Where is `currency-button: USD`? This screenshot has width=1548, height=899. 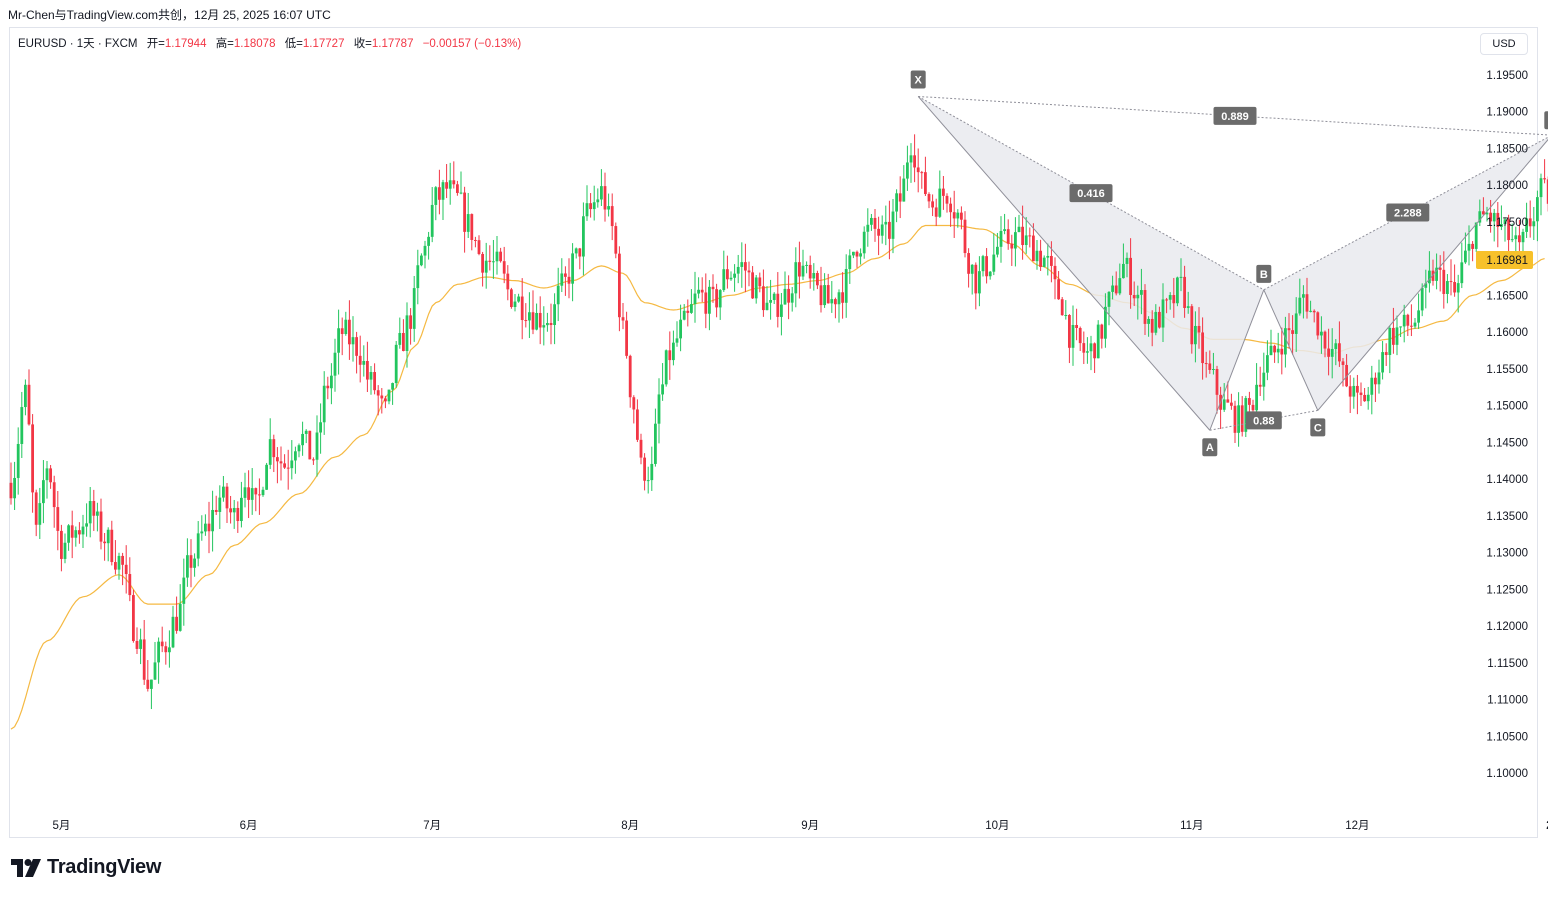
currency-button: USD is located at coordinates (1504, 44).